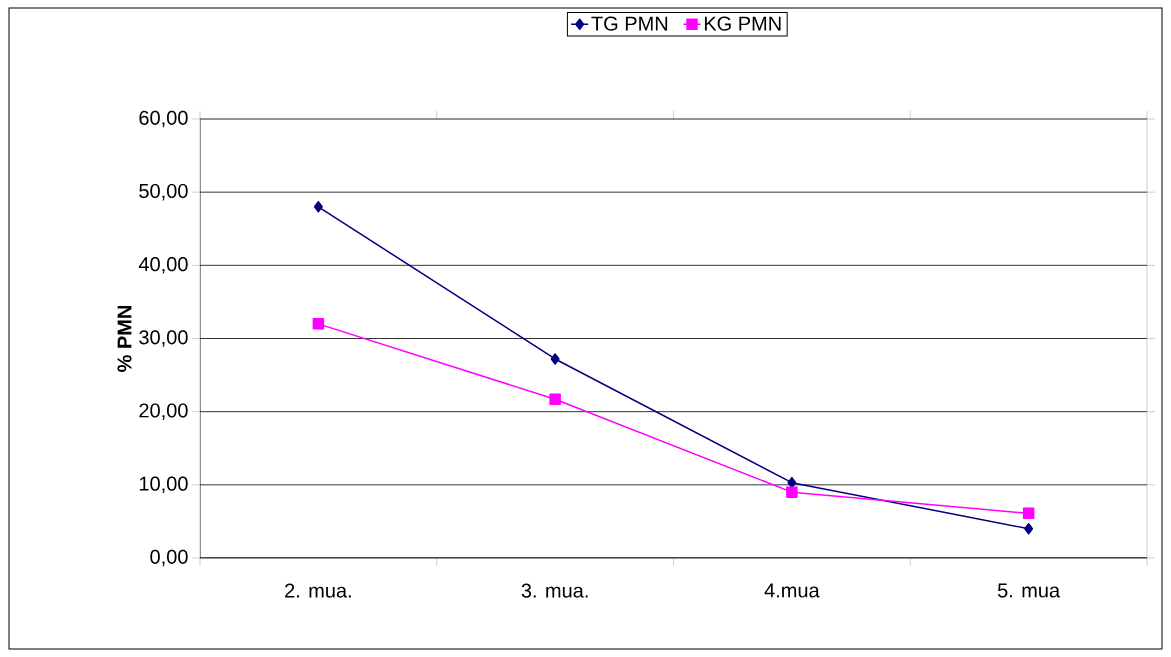 Image resolution: width=1171 pixels, height=657 pixels. Describe the element at coordinates (163, 338) in the screenshot. I see `y-tick-label: 30,00` at that location.